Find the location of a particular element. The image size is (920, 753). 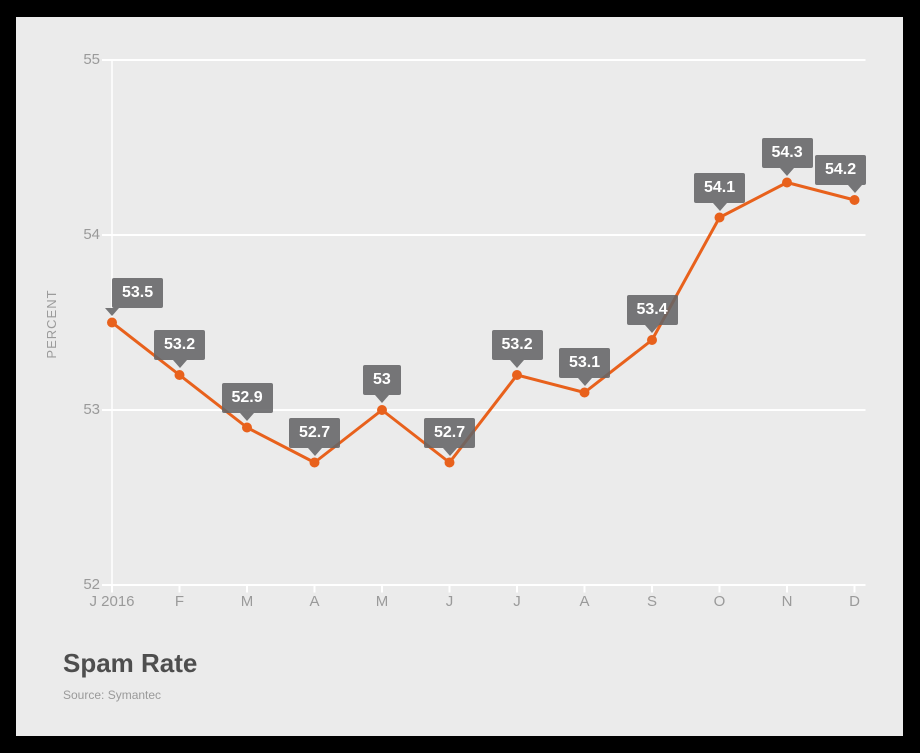

data-label: 54.1 is located at coordinates (720, 191).